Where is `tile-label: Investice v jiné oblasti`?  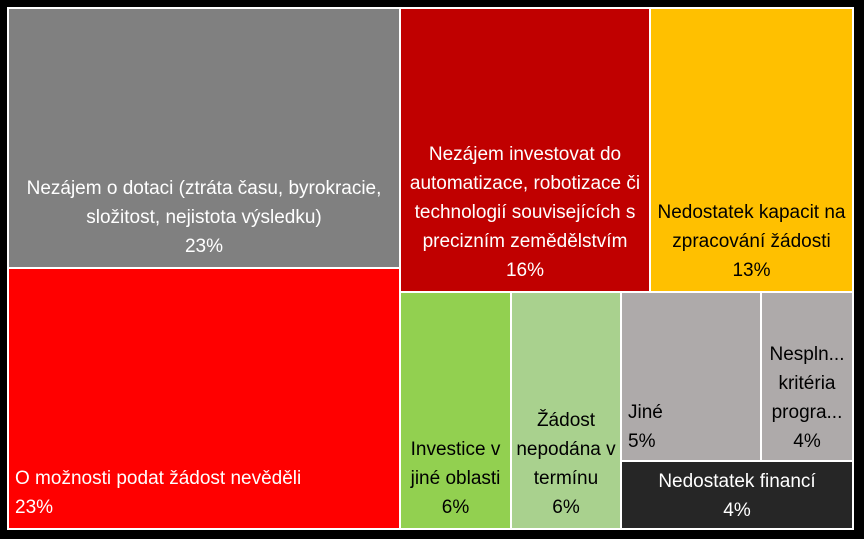
tile-label: Investice v jiné oblasti is located at coordinates (455, 464).